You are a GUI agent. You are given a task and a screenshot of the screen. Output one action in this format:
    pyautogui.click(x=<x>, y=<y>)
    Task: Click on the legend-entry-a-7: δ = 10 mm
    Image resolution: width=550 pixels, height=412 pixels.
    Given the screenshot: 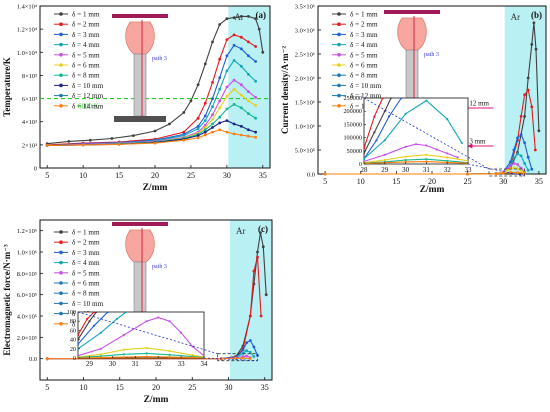 What is the action you would take?
    pyautogui.click(x=88, y=86)
    